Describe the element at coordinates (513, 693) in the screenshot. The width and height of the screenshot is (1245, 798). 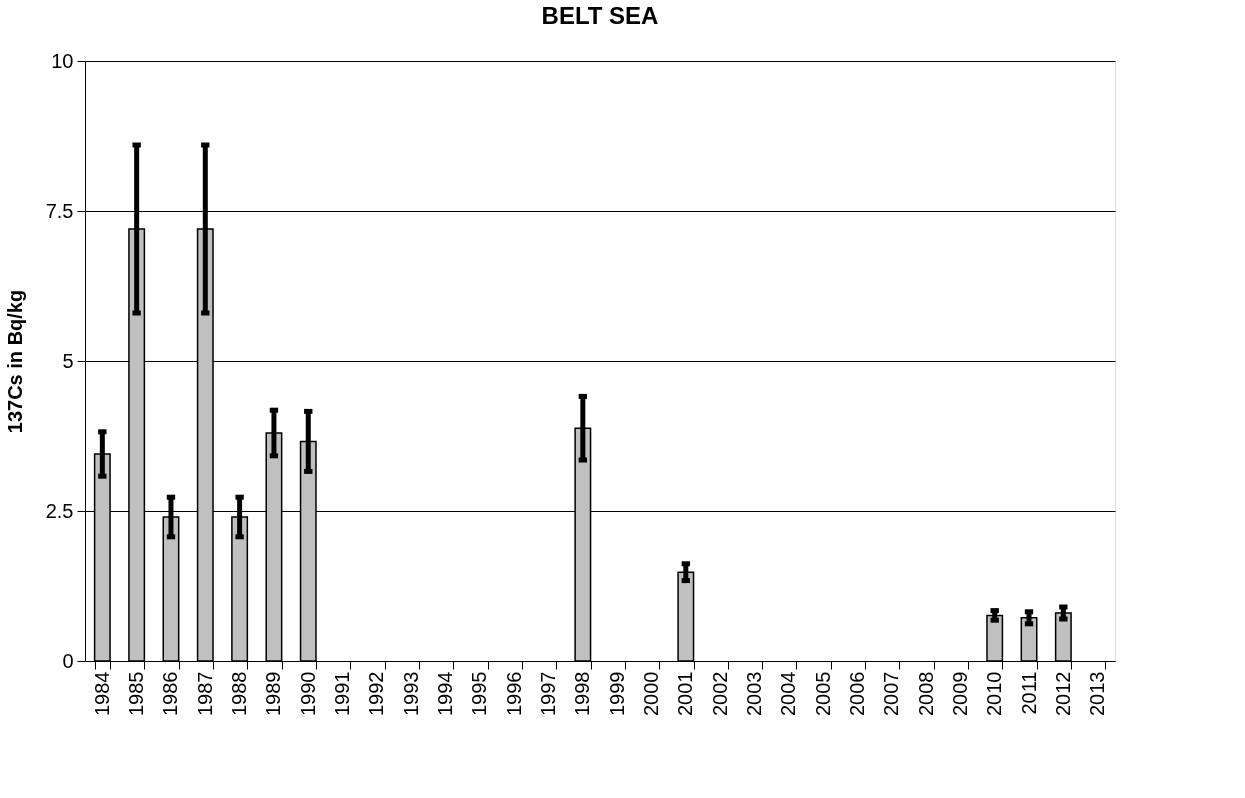
I see `x-tick-label: 1996` at that location.